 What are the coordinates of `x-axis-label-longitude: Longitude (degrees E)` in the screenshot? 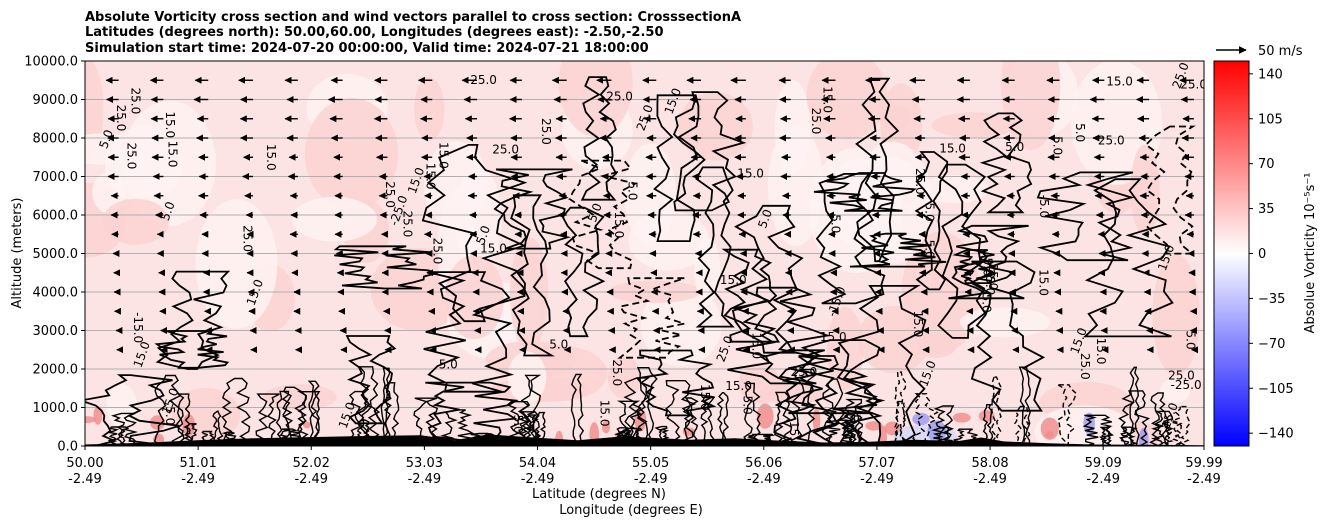 It's located at (631, 510).